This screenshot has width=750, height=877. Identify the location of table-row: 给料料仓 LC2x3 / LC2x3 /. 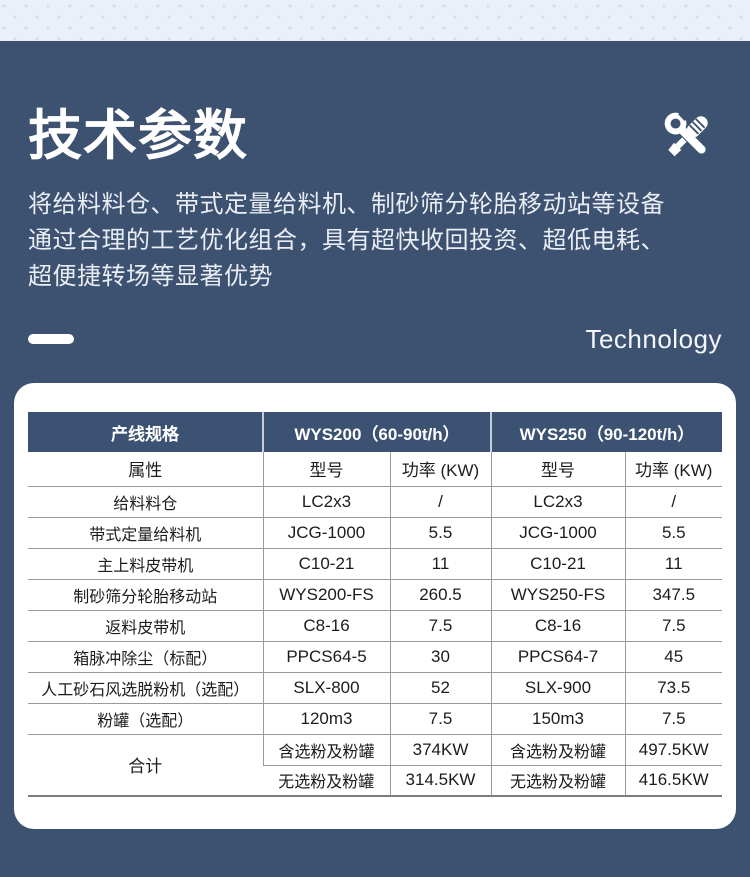
(375, 502).